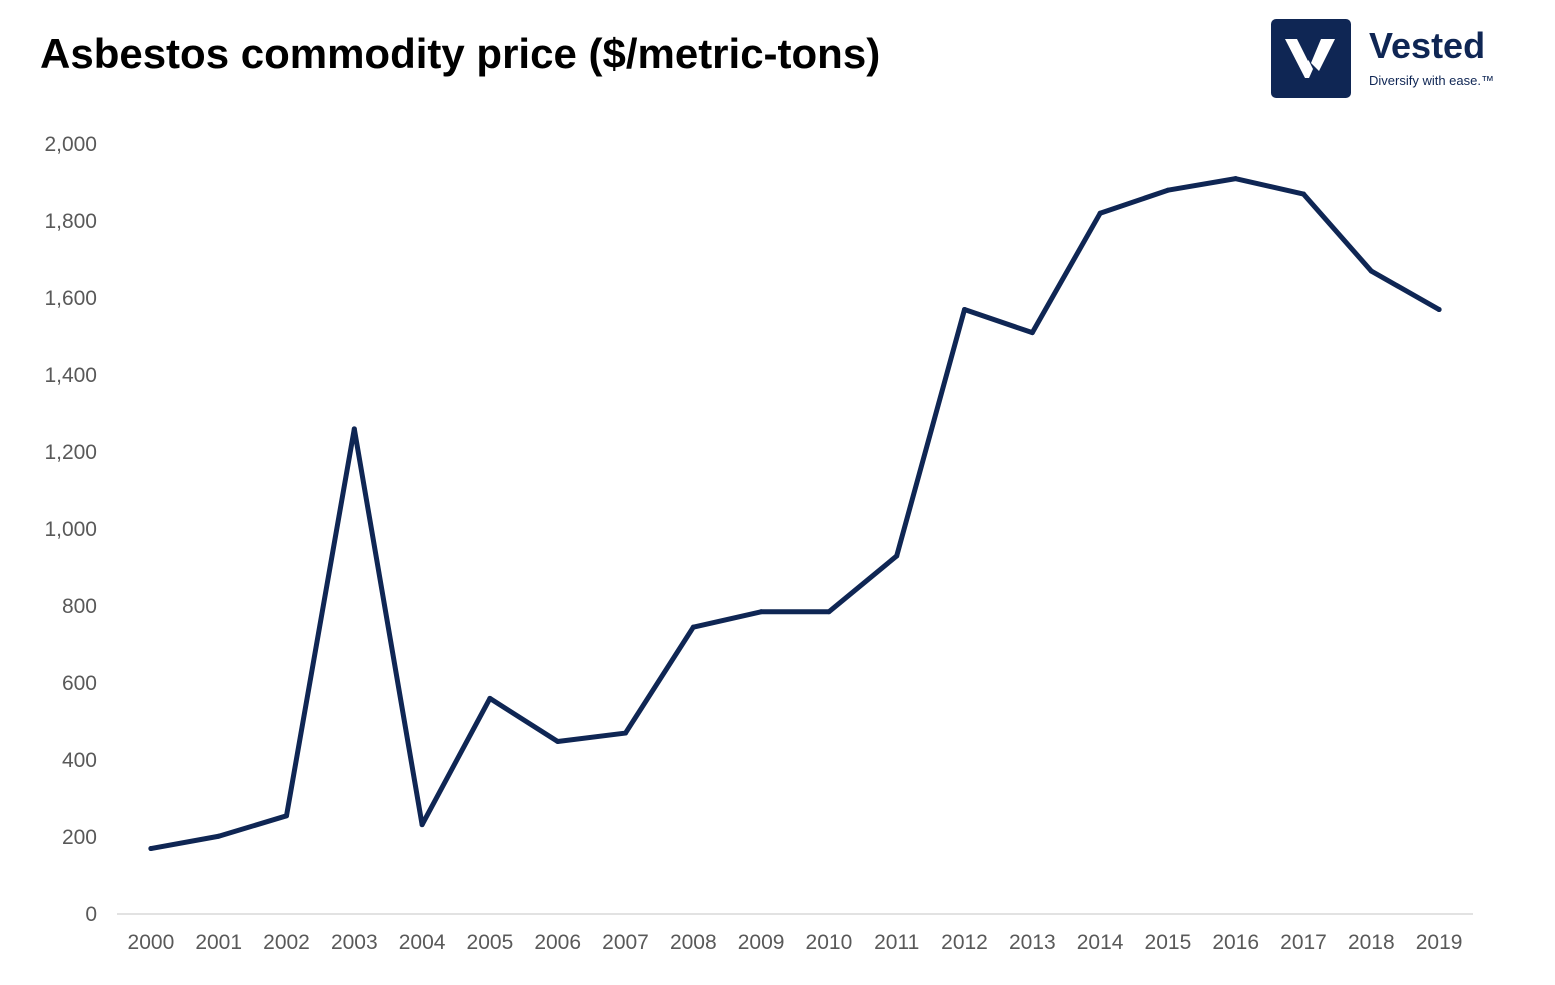  Describe the element at coordinates (896, 942) in the screenshot. I see `x-tick-label: 2011` at that location.